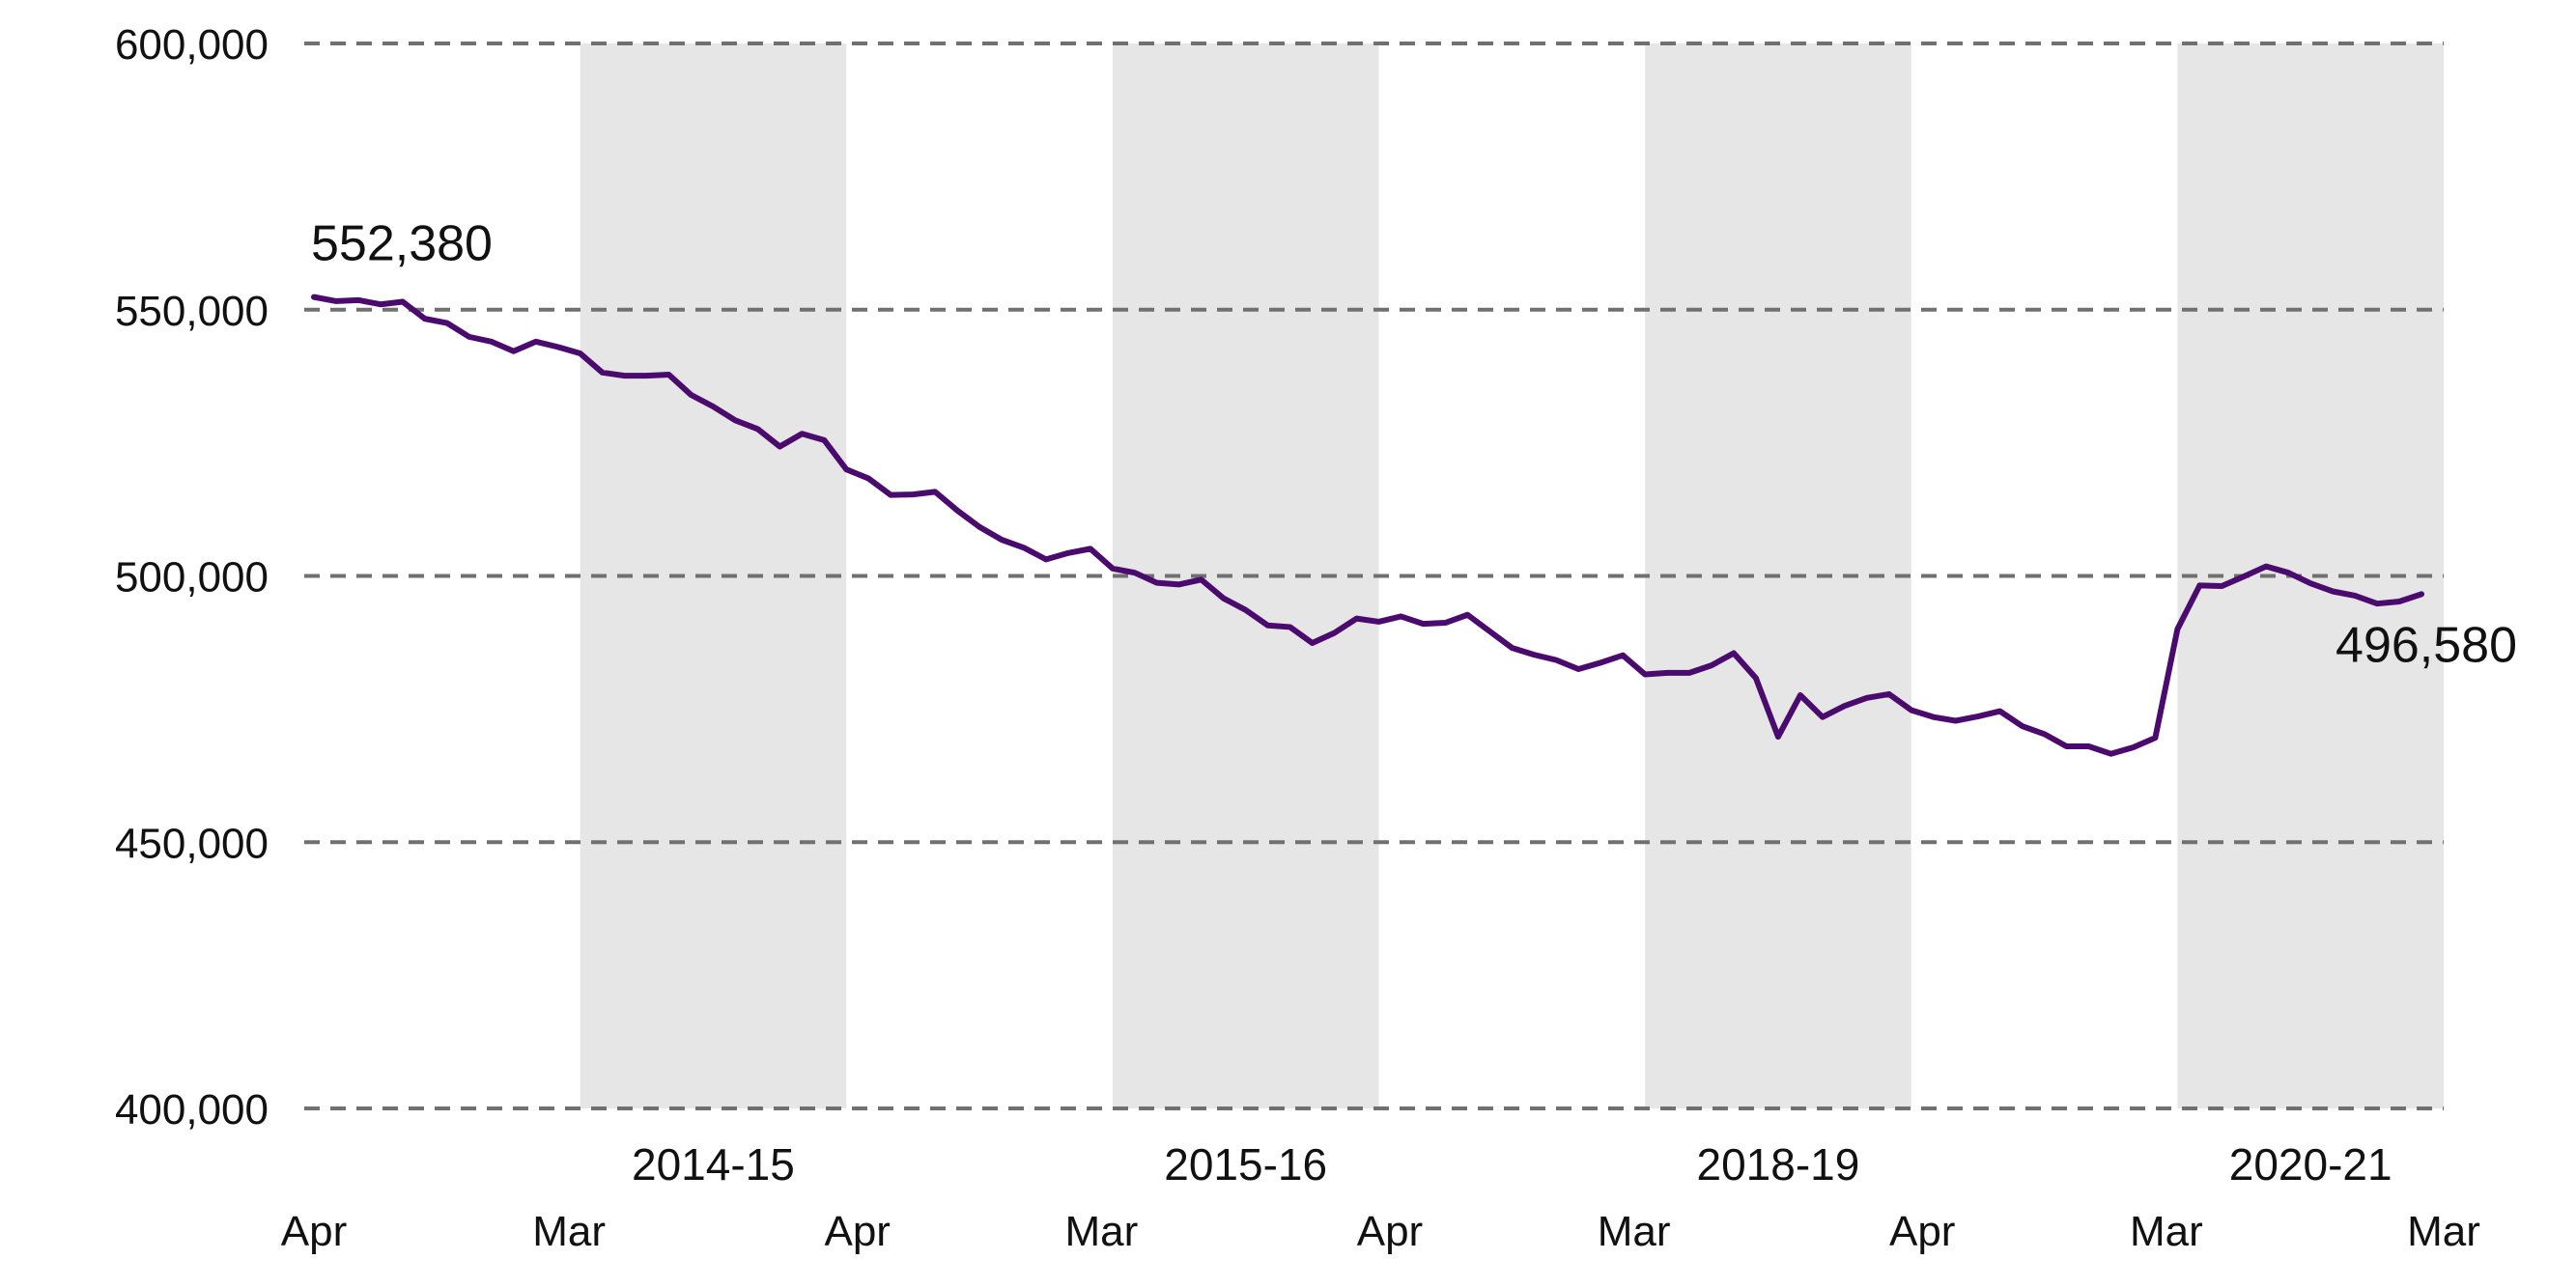 The height and width of the screenshot is (1288, 2576). I want to click on y-tick-label: 500,000, so click(192, 578).